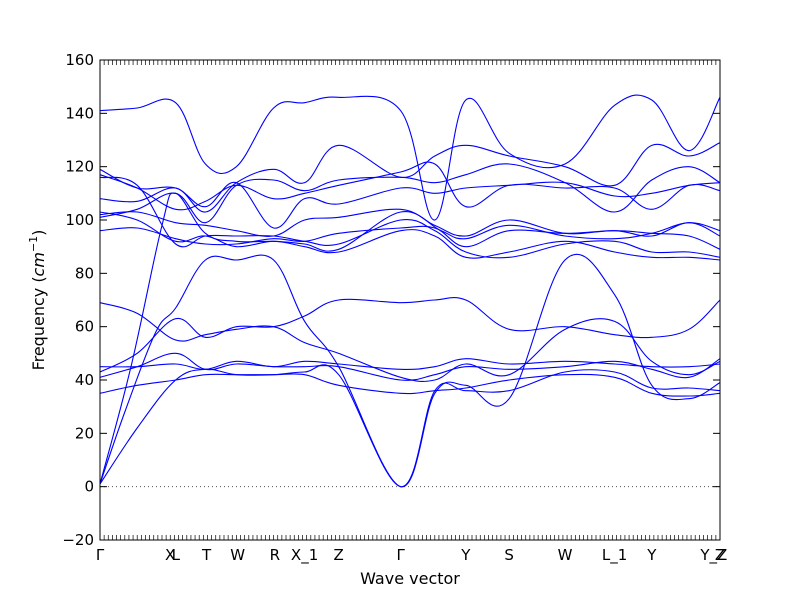 This screenshot has width=800, height=600. What do you see at coordinates (170, 555) in the screenshot?
I see `x-tick-label: X` at bounding box center [170, 555].